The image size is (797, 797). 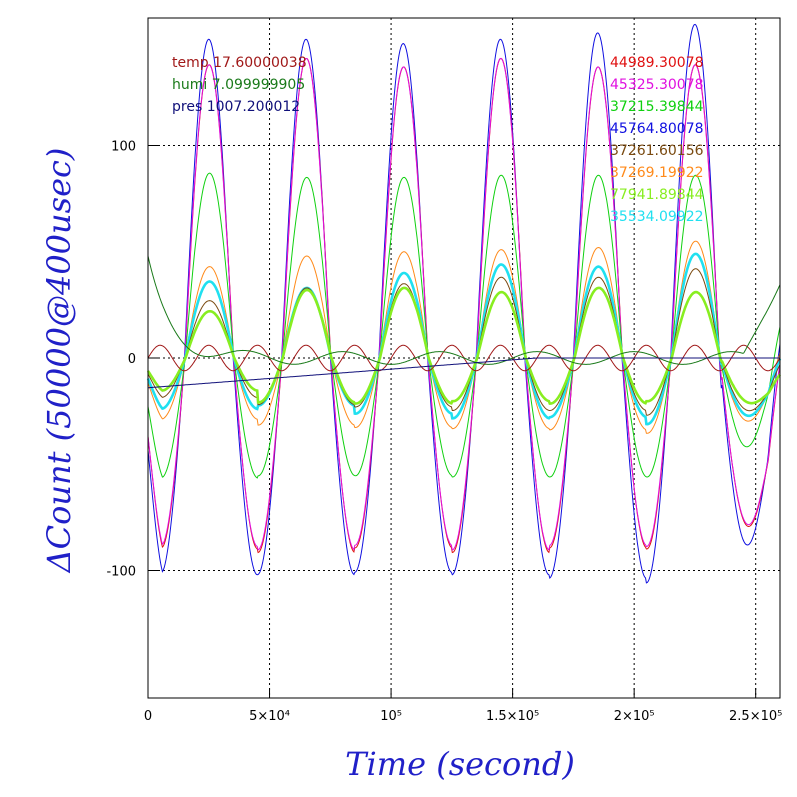 What do you see at coordinates (391, 716) in the screenshot?
I see `x-tick-label: 10⁵` at bounding box center [391, 716].